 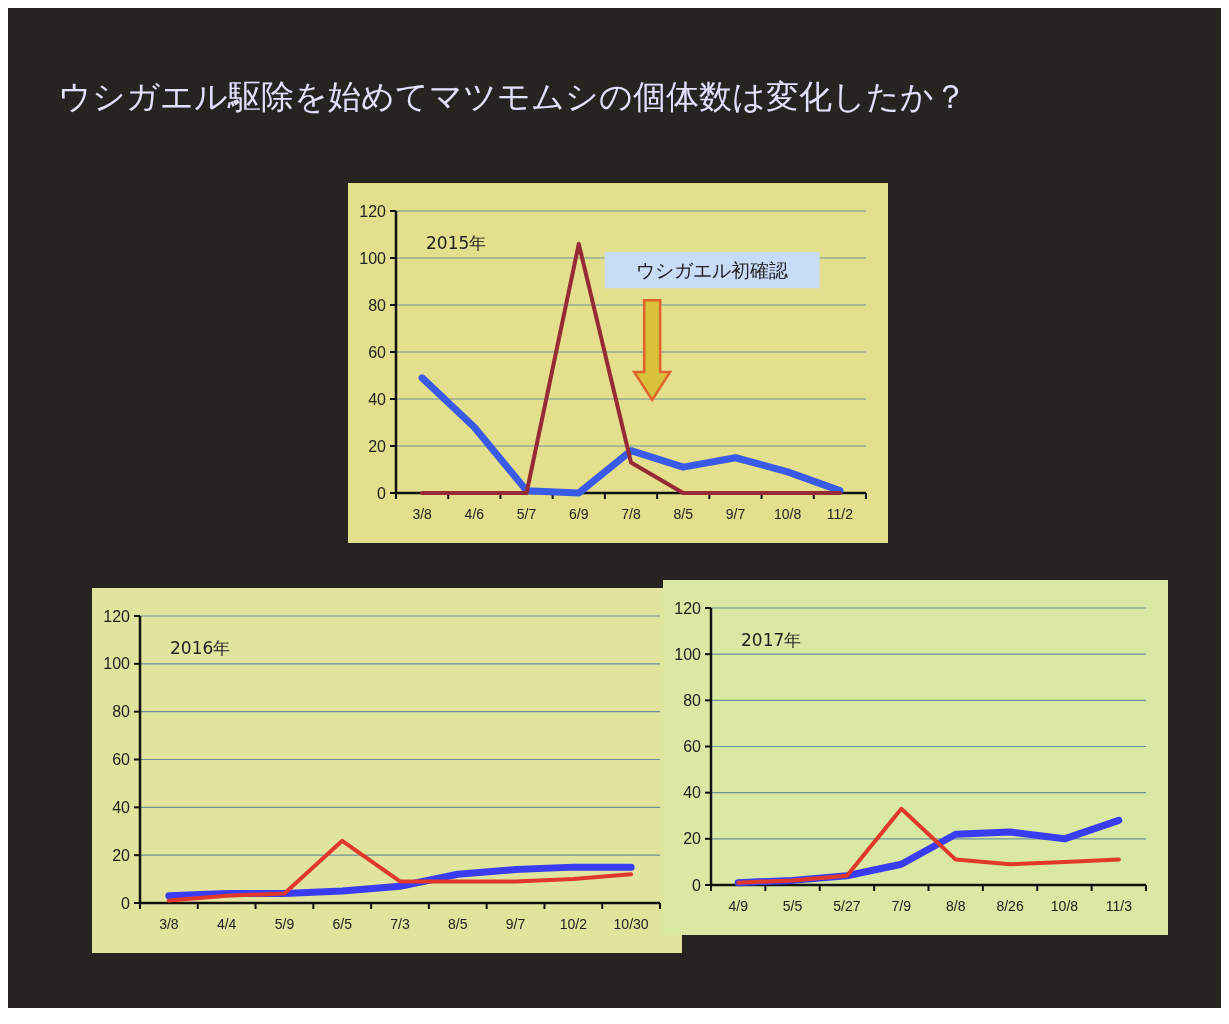 I want to click on x-tick-label: 5/7, so click(x=526, y=514).